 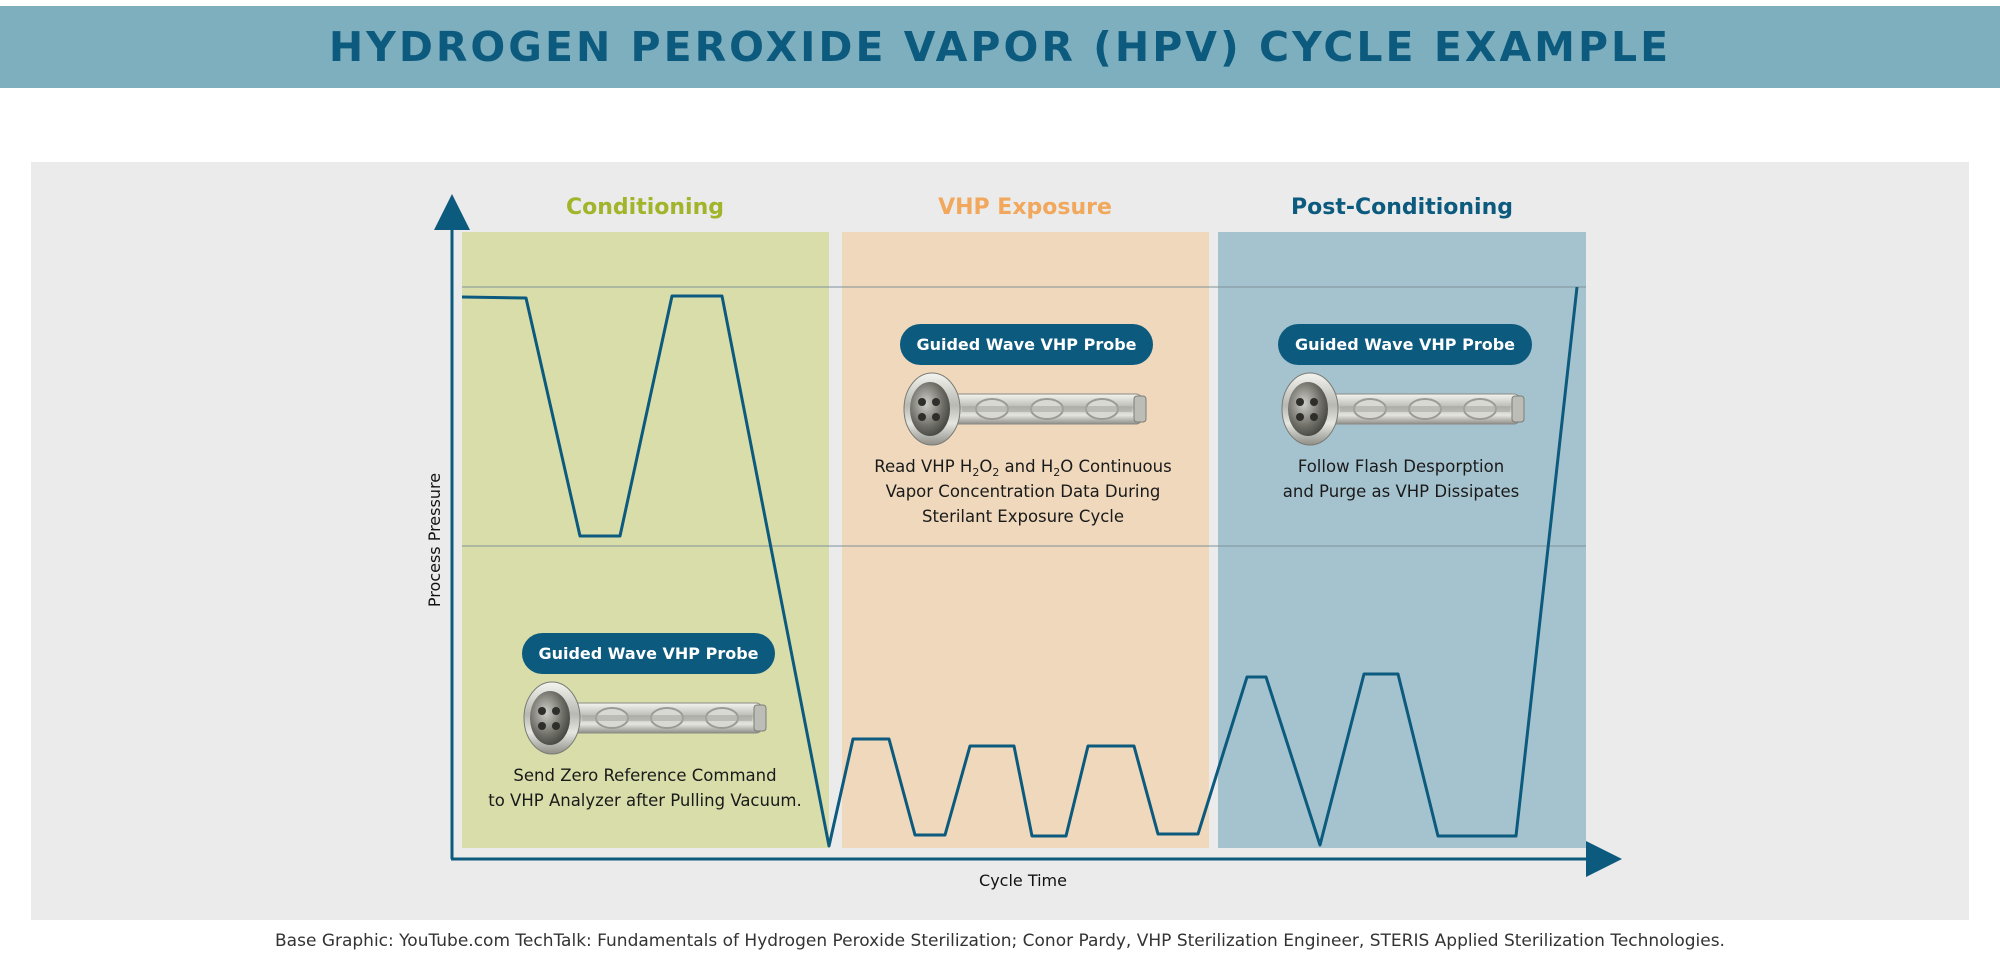 What do you see at coordinates (1022, 468) in the screenshot?
I see `probe-caption-exposure-line1: Read VHP H2O2 and H2O Continuous` at bounding box center [1022, 468].